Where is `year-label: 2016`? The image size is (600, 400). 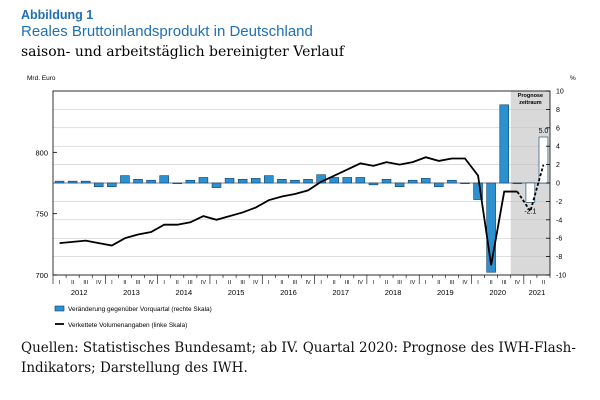
year-label: 2016 is located at coordinates (288, 292).